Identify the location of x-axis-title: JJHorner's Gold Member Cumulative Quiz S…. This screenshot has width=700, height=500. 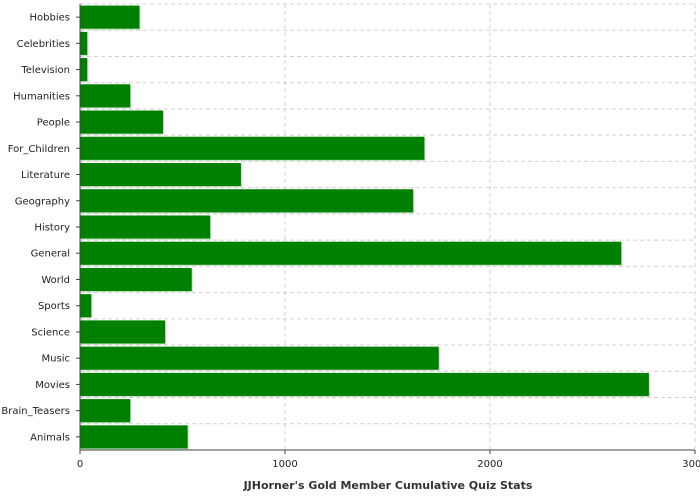
(388, 485).